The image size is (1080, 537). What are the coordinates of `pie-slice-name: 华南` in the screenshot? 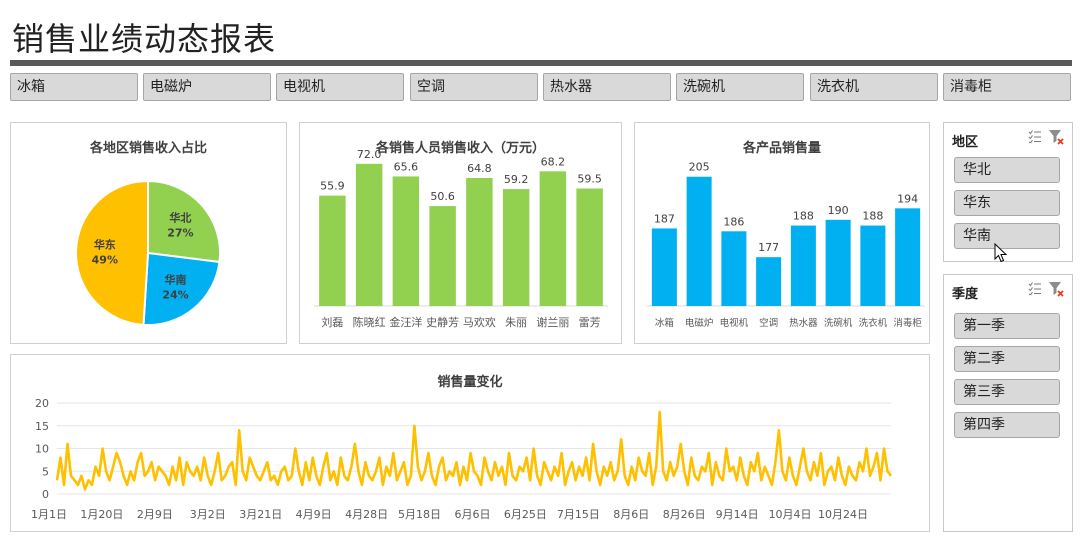 It's located at (176, 279).